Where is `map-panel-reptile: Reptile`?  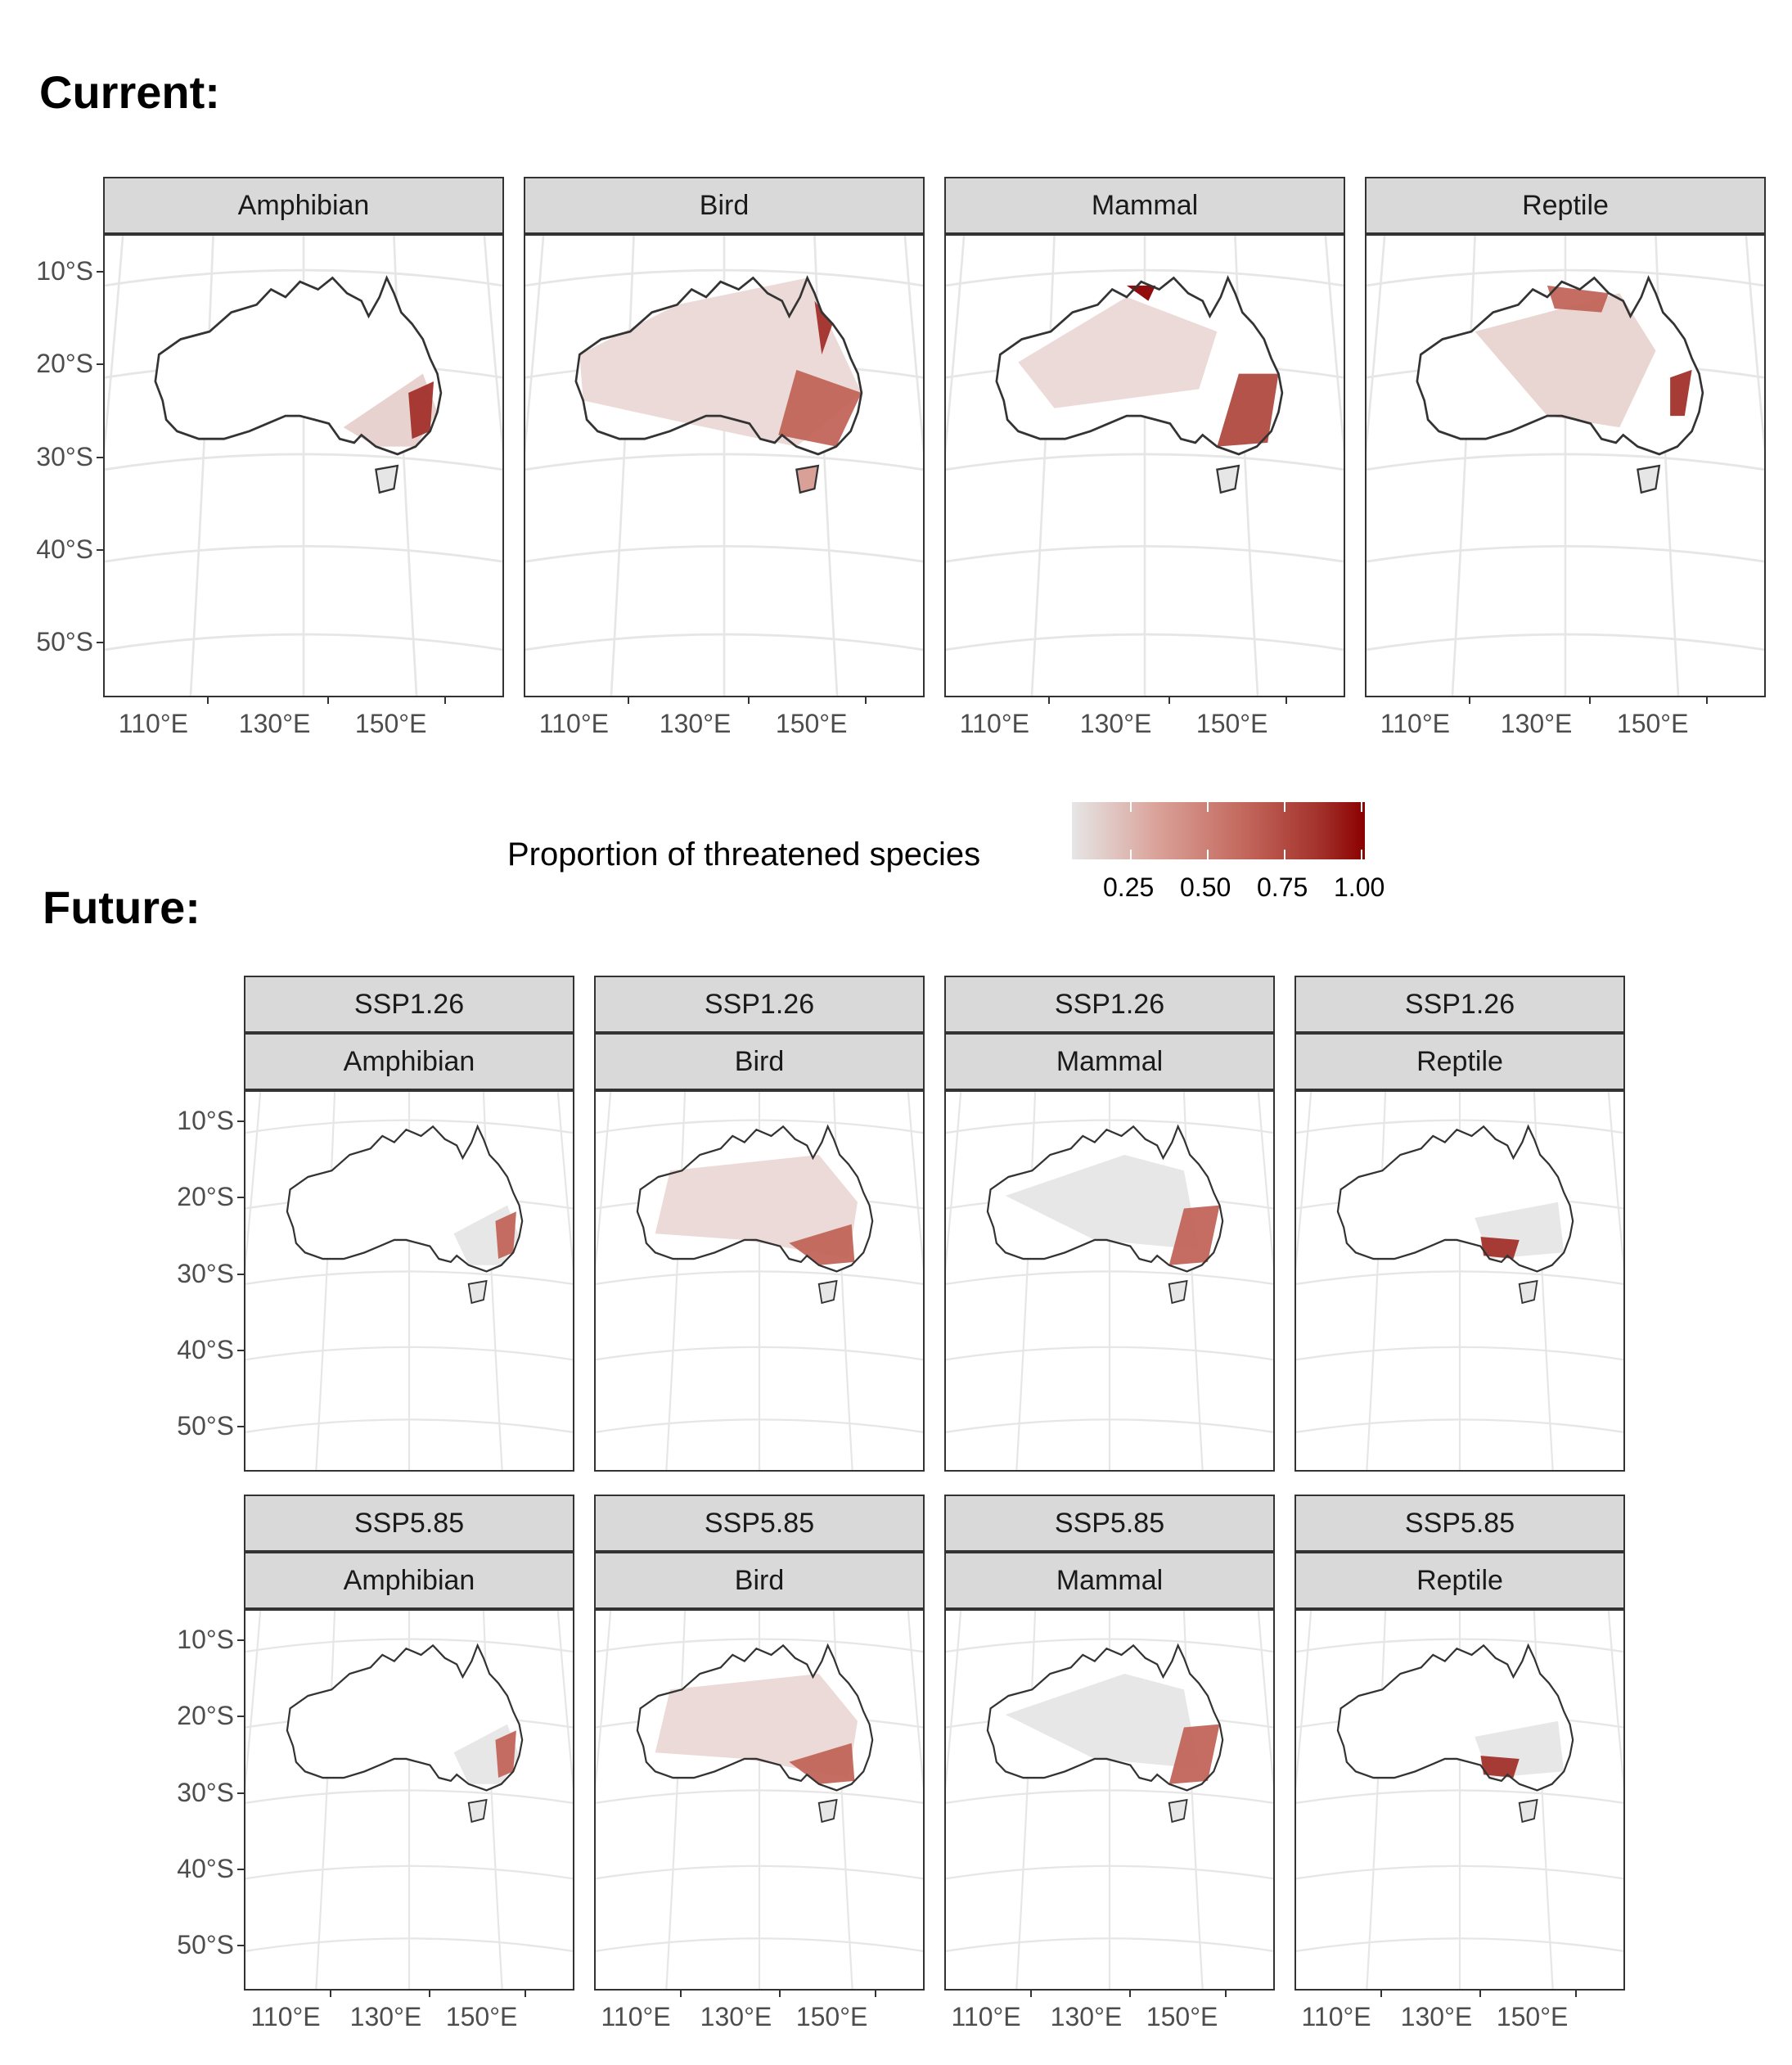
map-panel-reptile: Reptile is located at coordinates (1565, 437).